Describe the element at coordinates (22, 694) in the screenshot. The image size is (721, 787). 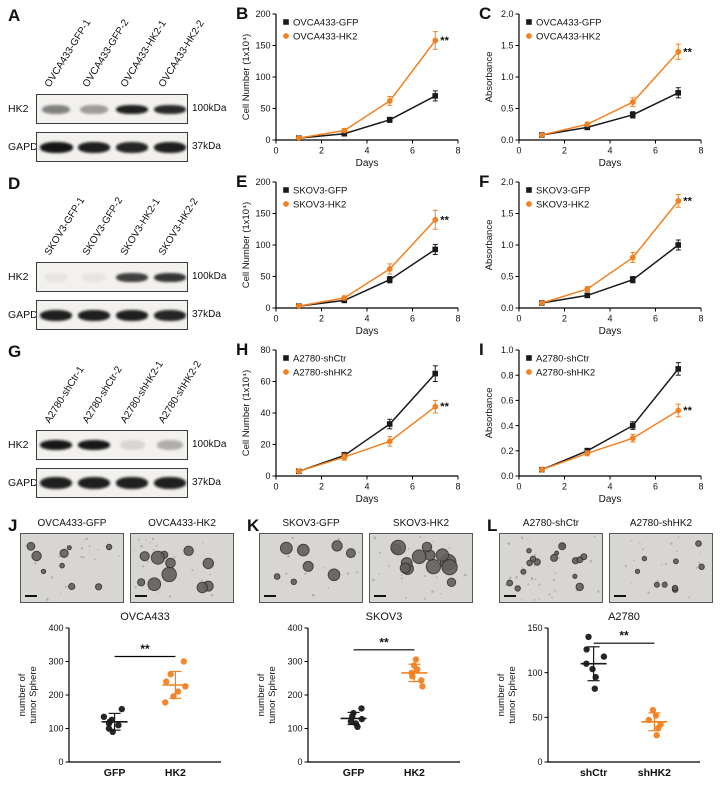
I see `y-axis-label: number of` at that location.